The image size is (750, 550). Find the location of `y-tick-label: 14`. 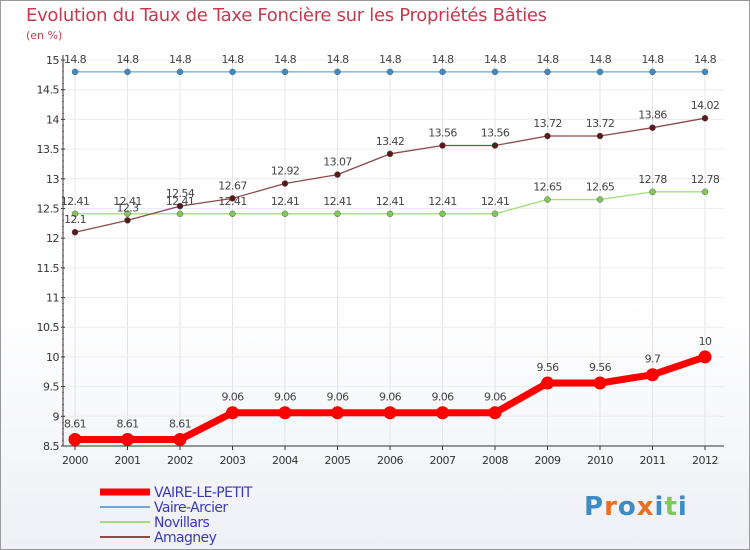

y-tick-label: 14 is located at coordinates (52, 119).